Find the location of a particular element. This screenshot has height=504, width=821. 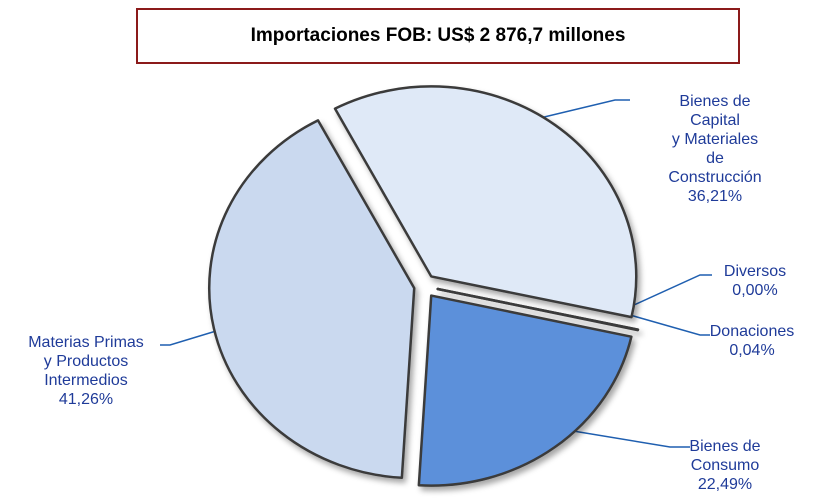

chart-title: Importaciones FOB: US$ 2 876,7 millones is located at coordinates (438, 36).